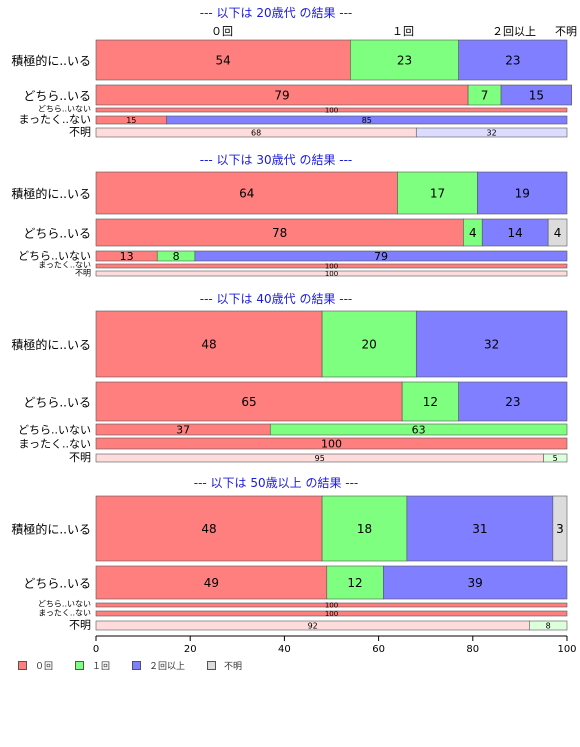 The image size is (580, 747). I want to click on data-label: 64, so click(246, 193).